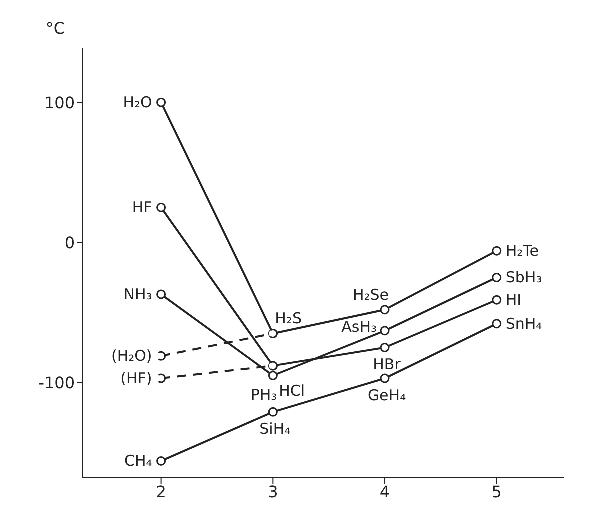 This screenshot has width=592, height=526. Describe the element at coordinates (387, 395) in the screenshot. I see `annotation: GeH₄` at that location.